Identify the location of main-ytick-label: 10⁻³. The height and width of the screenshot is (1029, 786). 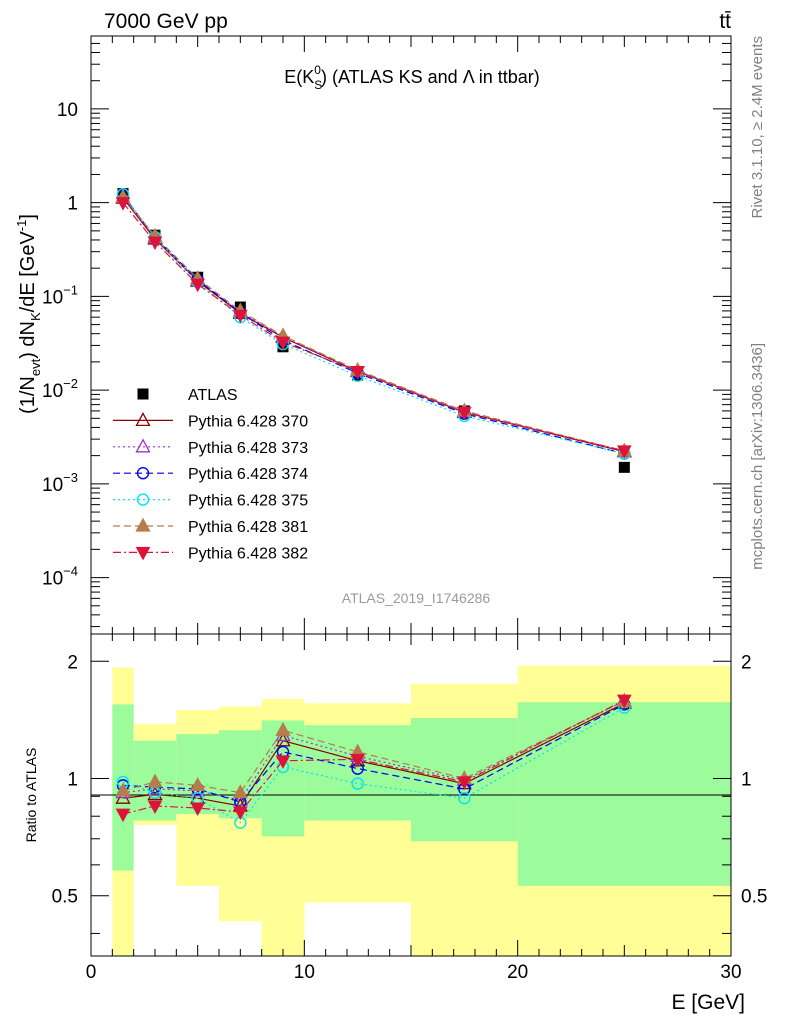
(60, 483).